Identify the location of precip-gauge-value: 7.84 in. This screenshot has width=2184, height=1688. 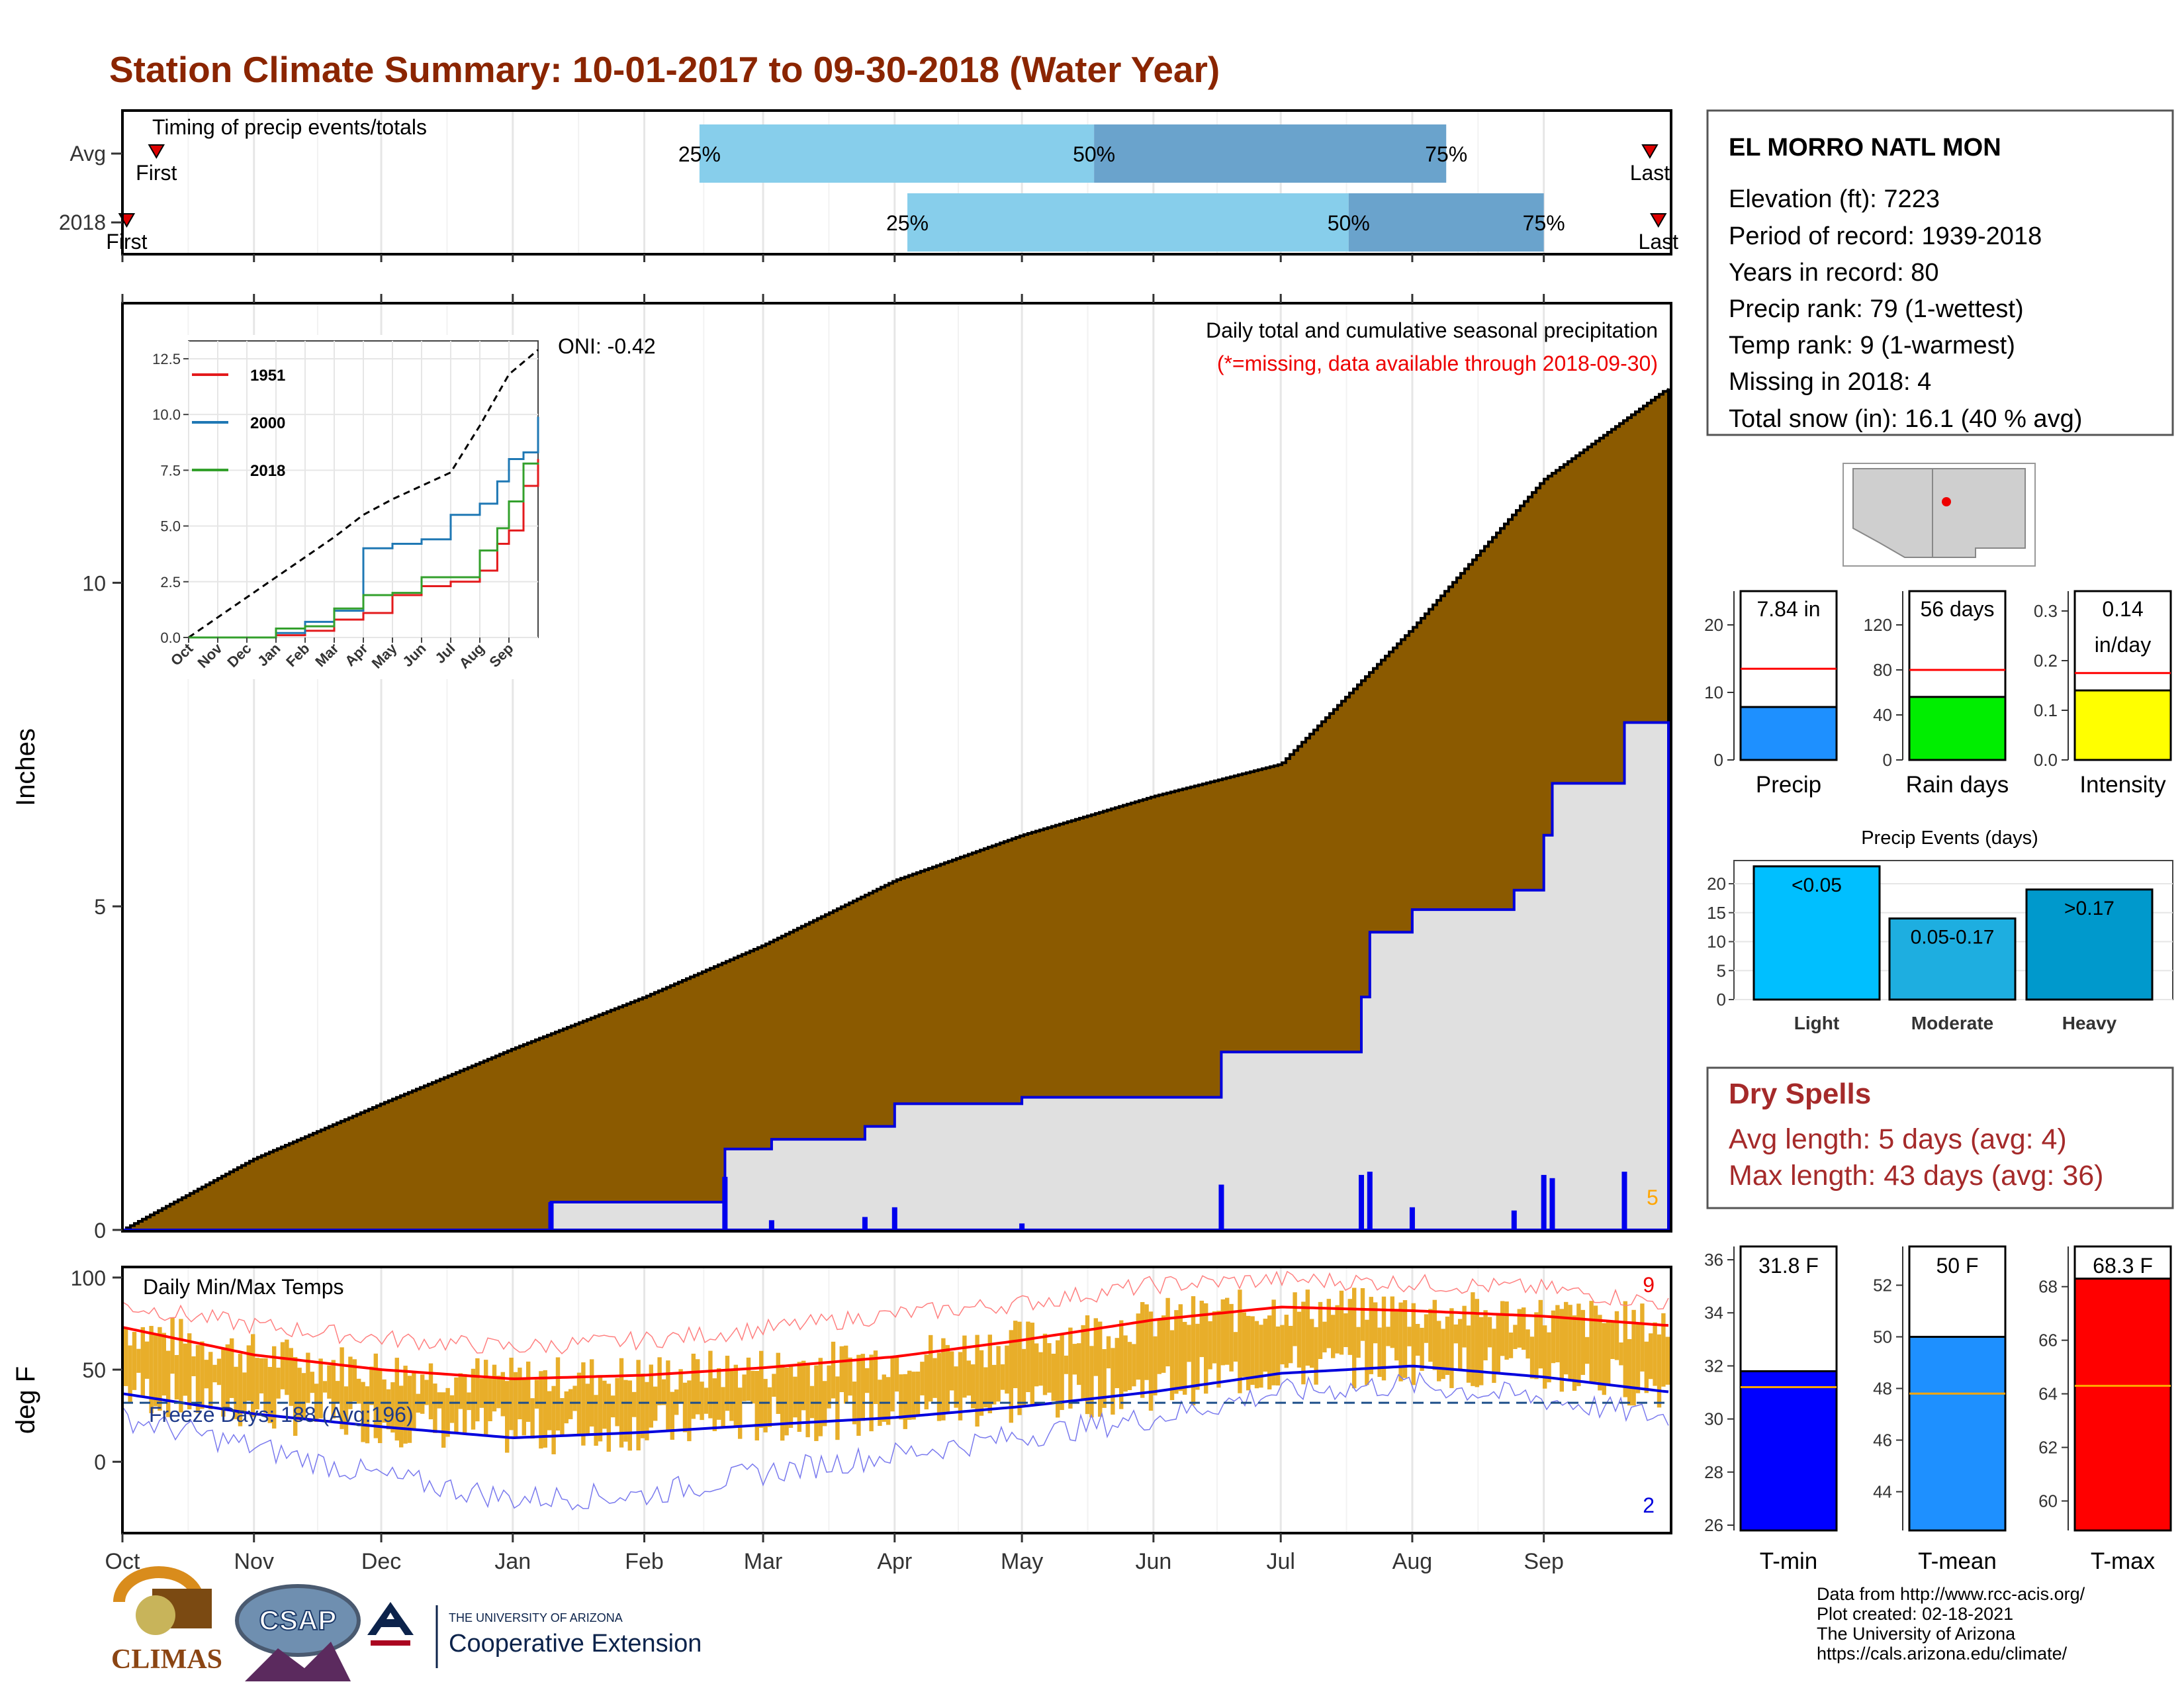
(1788, 609).